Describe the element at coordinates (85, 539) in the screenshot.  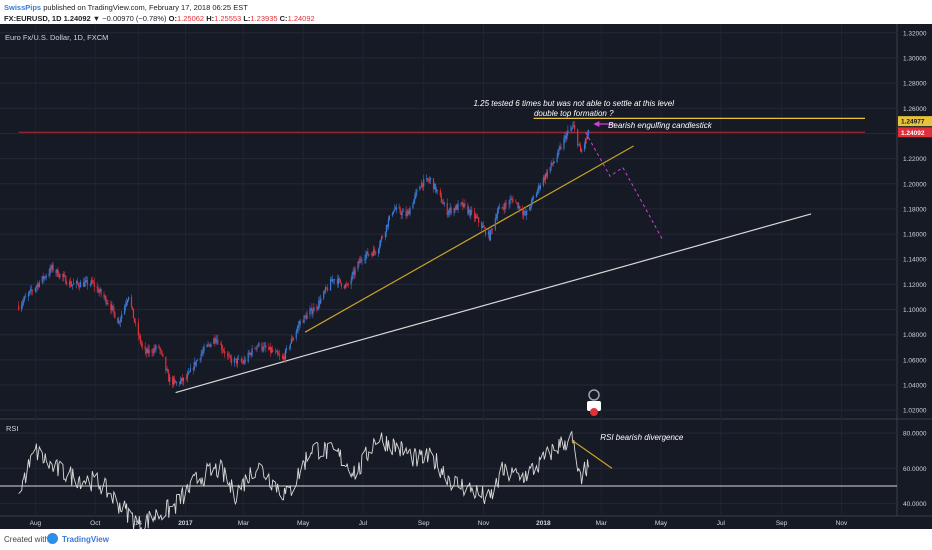
I see `tradingview-brand: TradingView` at that location.